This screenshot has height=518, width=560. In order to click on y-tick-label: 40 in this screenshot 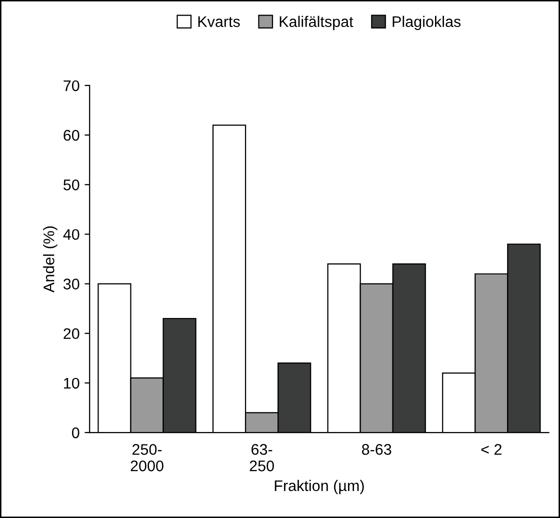, I will do `click(71, 234)`.